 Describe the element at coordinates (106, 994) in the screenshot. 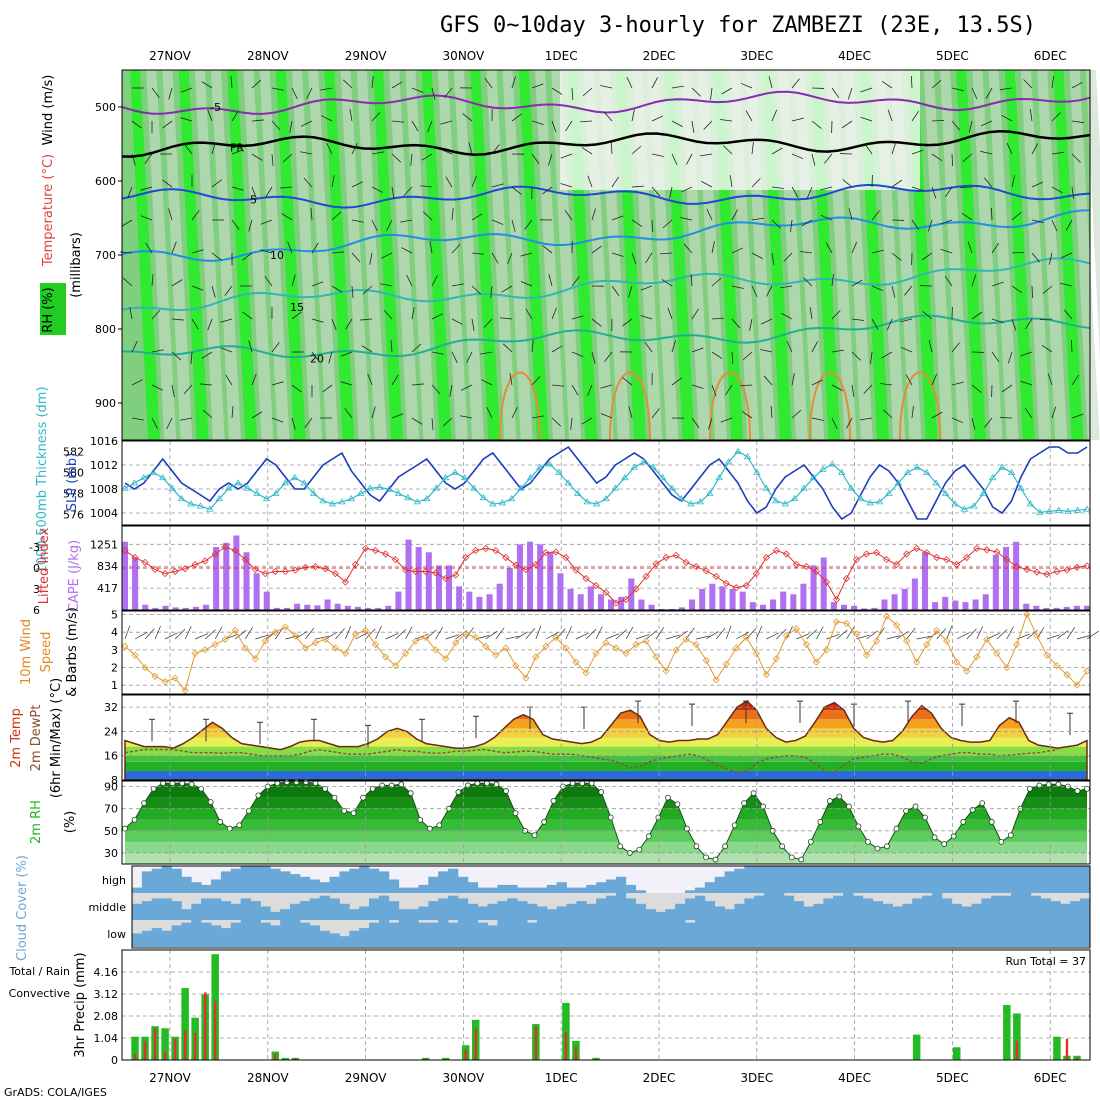

I see `precip-tick: 3.12` at that location.